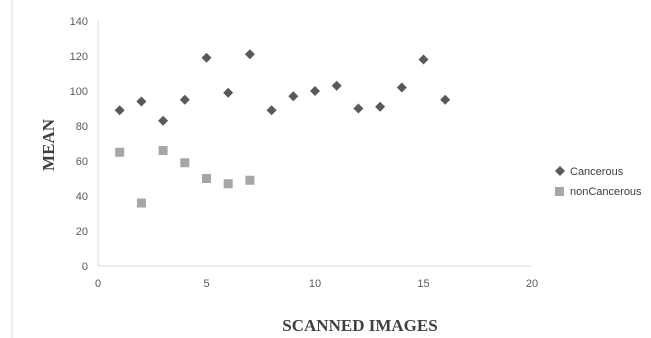  I want to click on x-tick-labels: 0 5 10 15 20, so click(316, 284).